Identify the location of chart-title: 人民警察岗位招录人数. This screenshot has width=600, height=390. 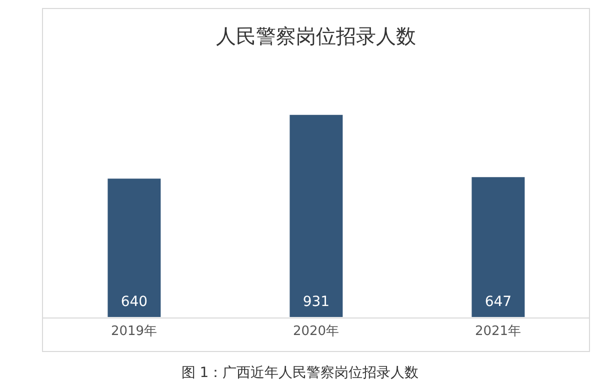
(316, 36).